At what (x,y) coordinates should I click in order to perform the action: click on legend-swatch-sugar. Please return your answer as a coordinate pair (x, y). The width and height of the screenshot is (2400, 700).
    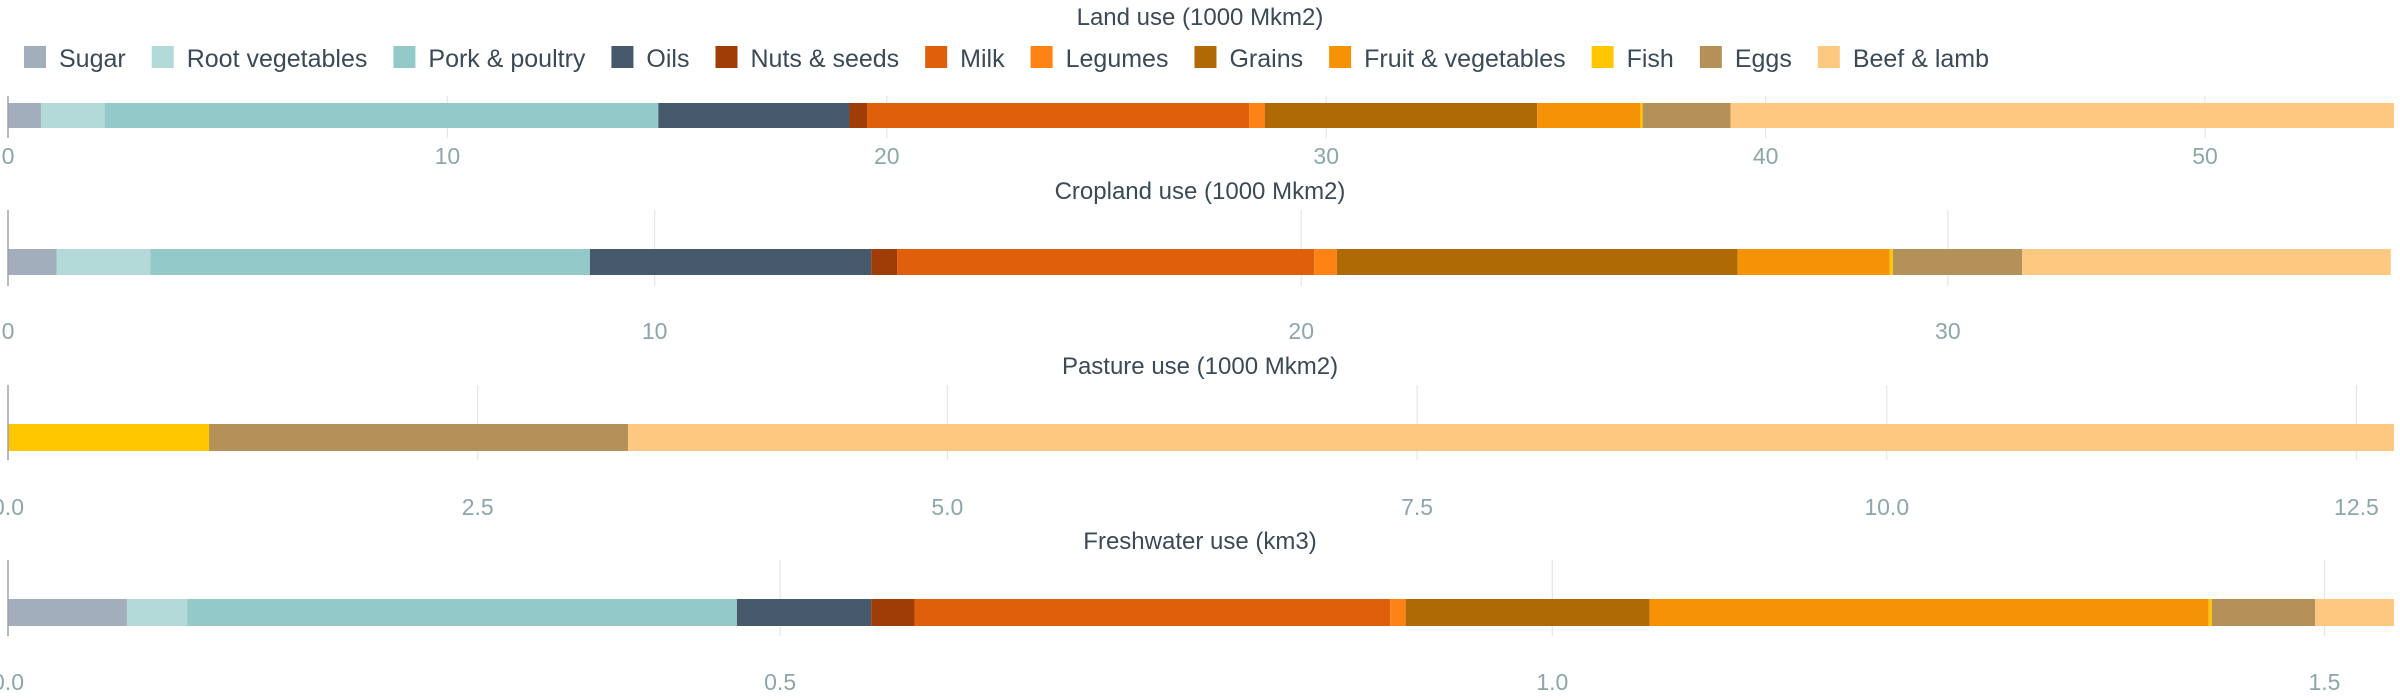
    Looking at the image, I should click on (35, 57).